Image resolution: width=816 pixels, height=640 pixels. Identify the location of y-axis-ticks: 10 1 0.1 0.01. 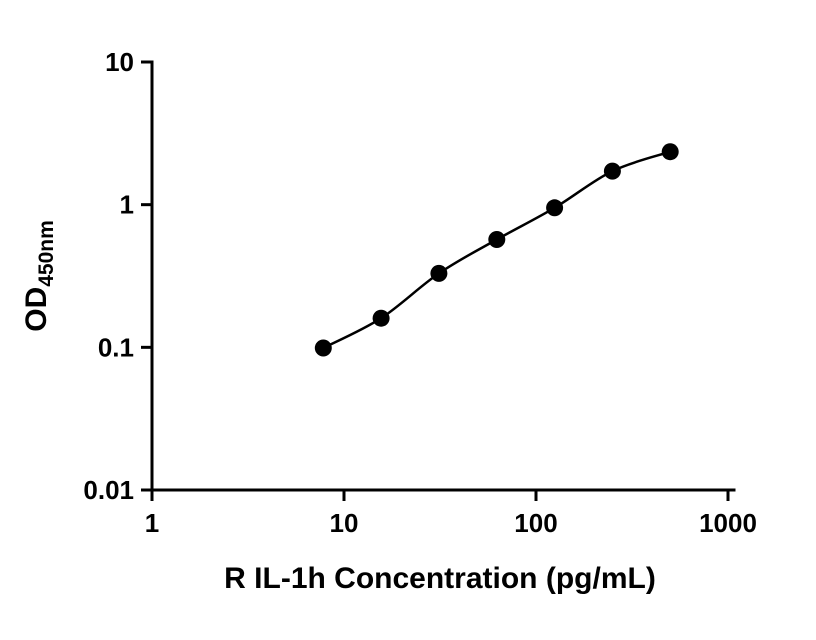
(117, 276).